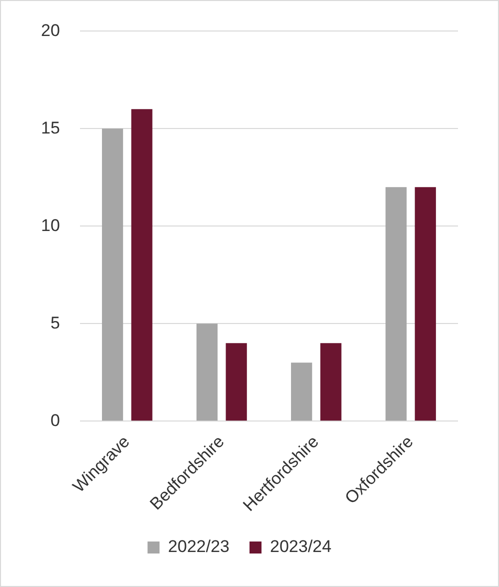 The width and height of the screenshot is (499, 587). What do you see at coordinates (199, 546) in the screenshot?
I see `legend-label: 2022/23` at bounding box center [199, 546].